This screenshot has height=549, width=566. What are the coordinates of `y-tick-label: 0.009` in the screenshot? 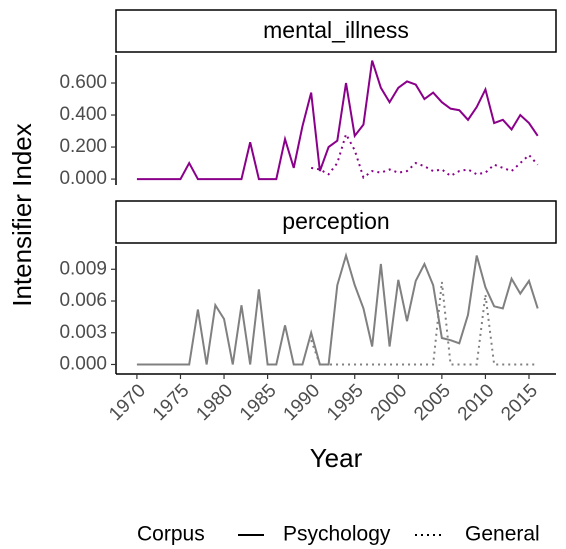 It's located at (83, 268).